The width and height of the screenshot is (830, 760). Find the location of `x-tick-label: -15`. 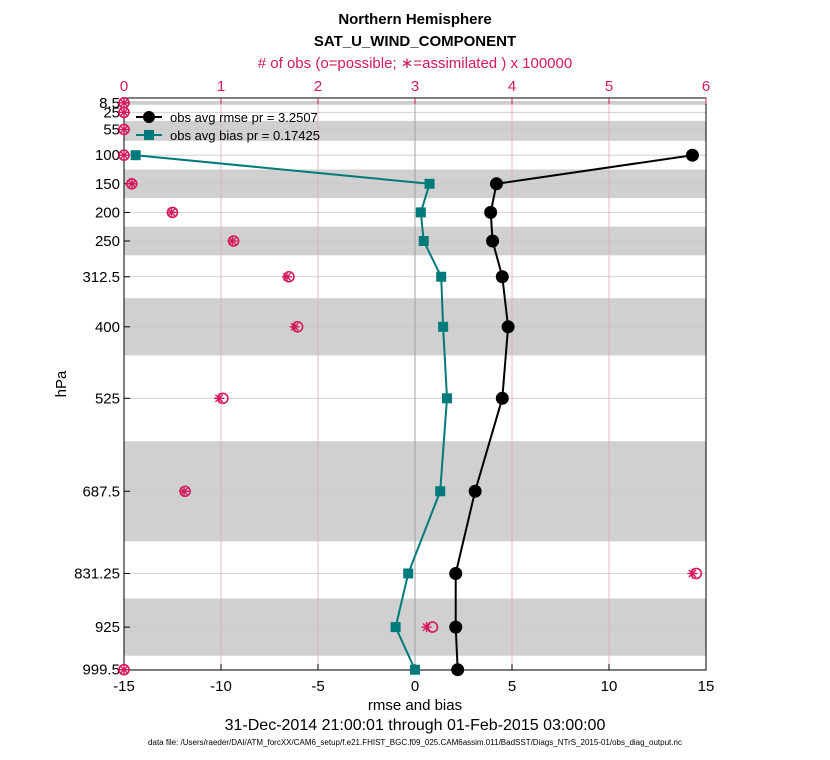

x-tick-label: -15 is located at coordinates (124, 686).